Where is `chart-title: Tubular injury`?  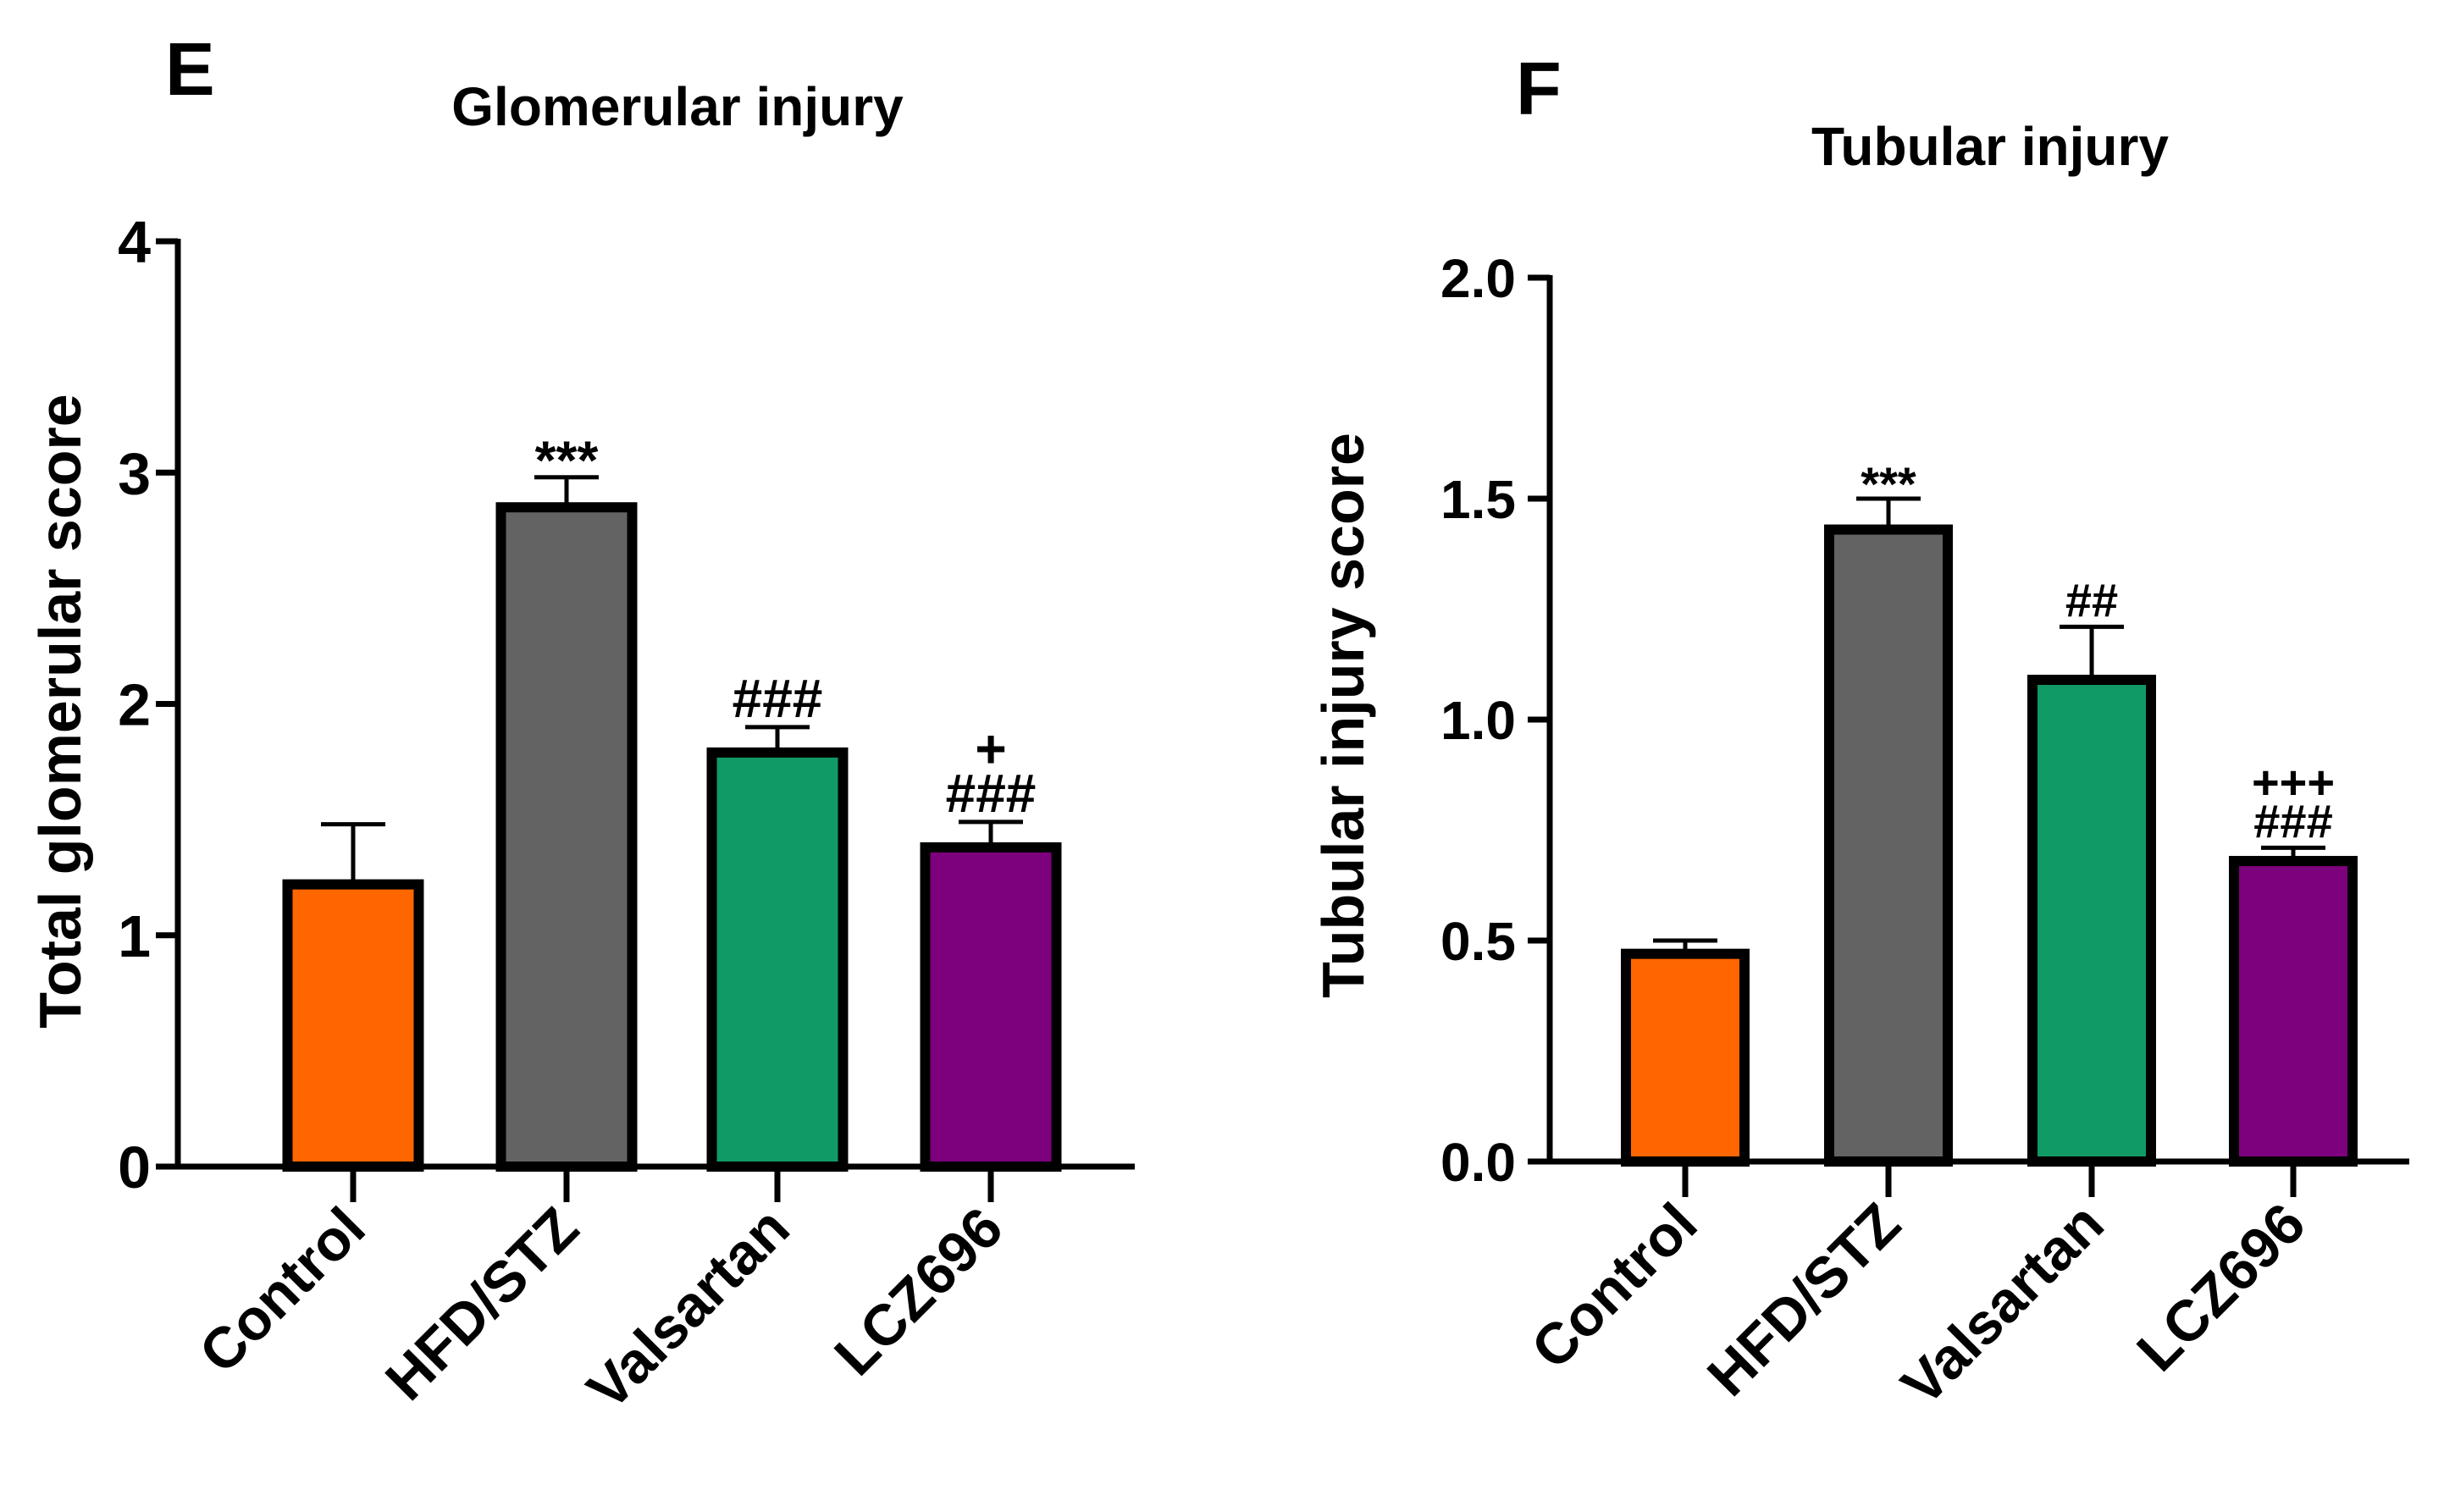
chart-title: Tubular injury is located at coordinates (1990, 146).